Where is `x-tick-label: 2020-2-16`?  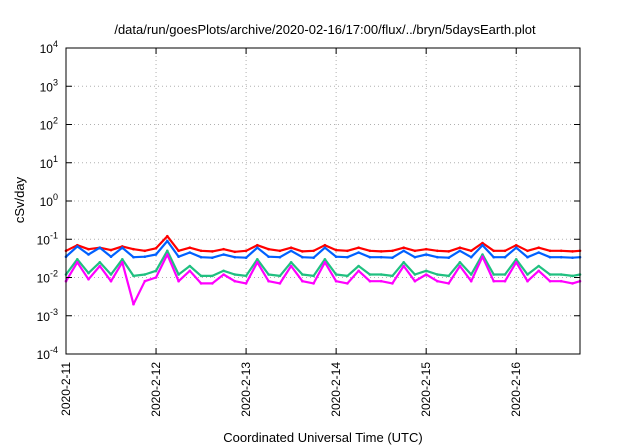
x-tick-label: 2020-2-16 is located at coordinates (516, 389).